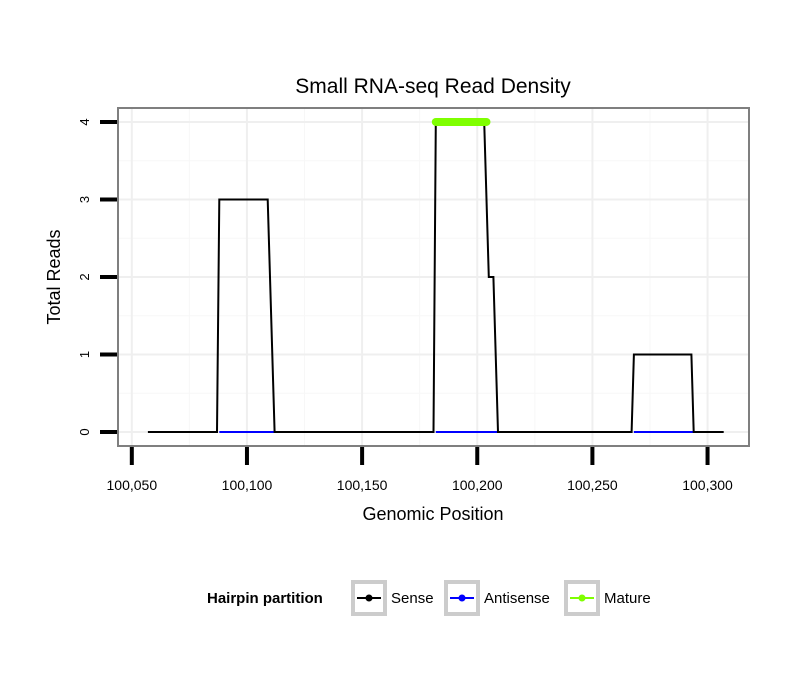 This screenshot has width=810, height=690. I want to click on x-axis-label: Genomic Position, so click(432, 514).